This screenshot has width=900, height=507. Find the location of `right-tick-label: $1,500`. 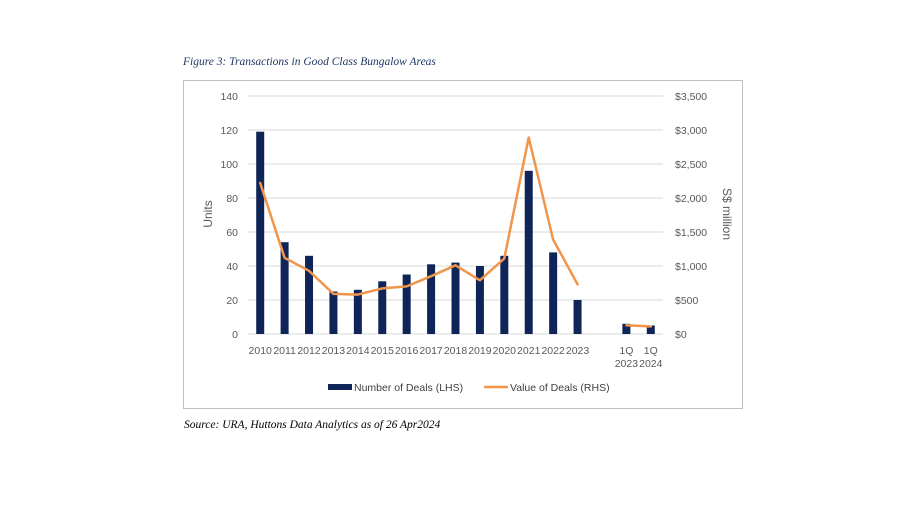

right-tick-label: $1,500 is located at coordinates (691, 233).